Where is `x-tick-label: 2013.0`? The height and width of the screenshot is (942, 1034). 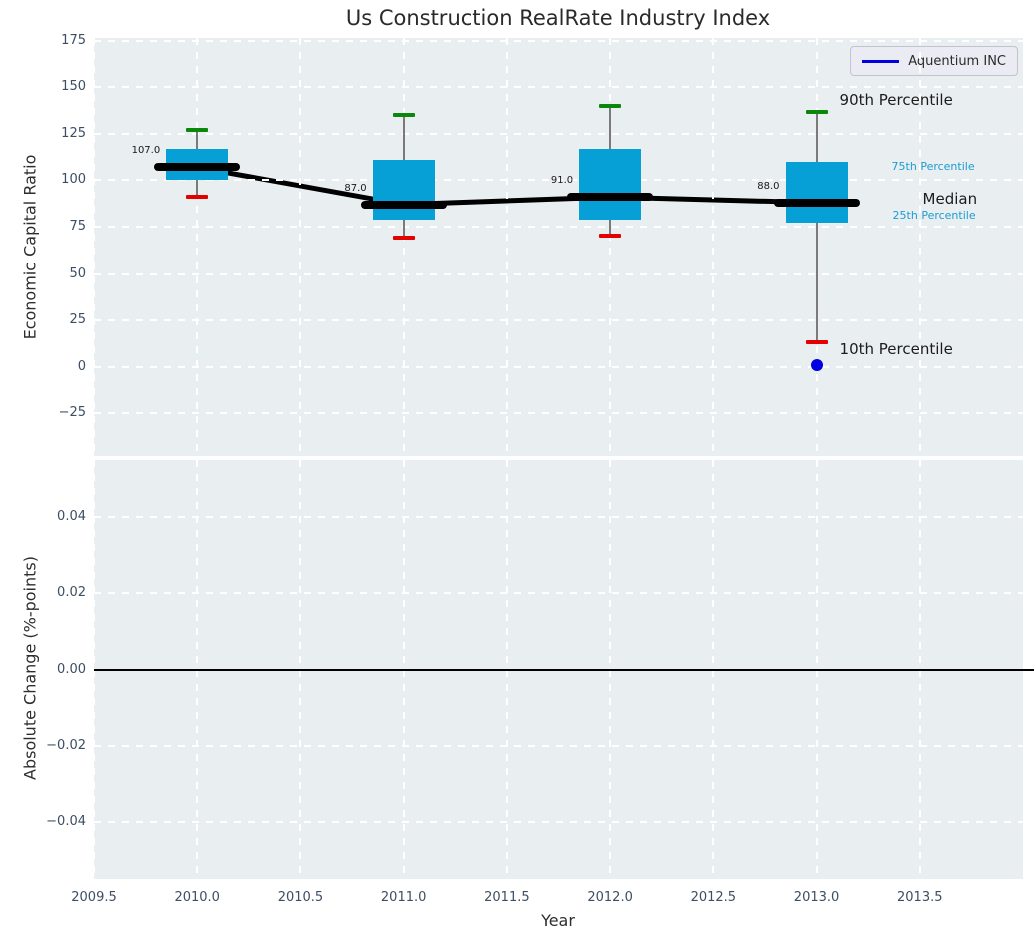
x-tick-label: 2013.0 is located at coordinates (816, 897).